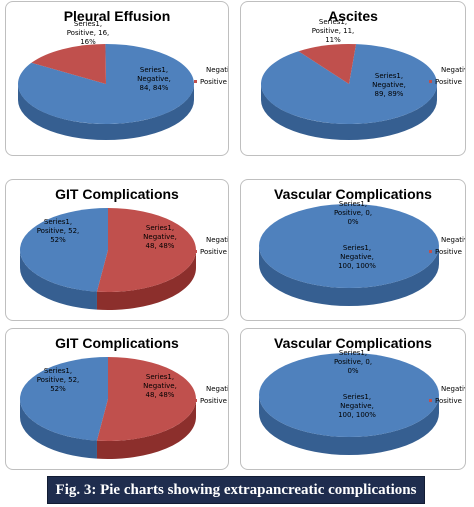 The height and width of the screenshot is (507, 474). I want to click on data-label-positive: Series1, Positive, 52, 52%, so click(58, 380).